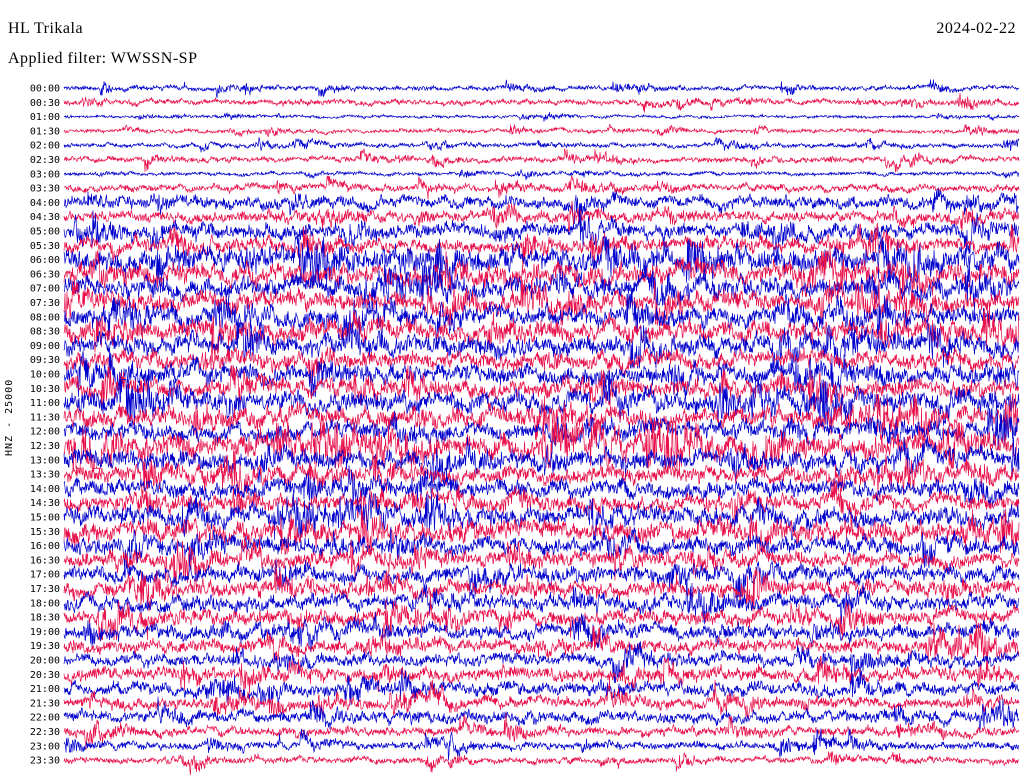 This screenshot has height=780, width=1024. I want to click on time-label: 22:30, so click(45, 732).